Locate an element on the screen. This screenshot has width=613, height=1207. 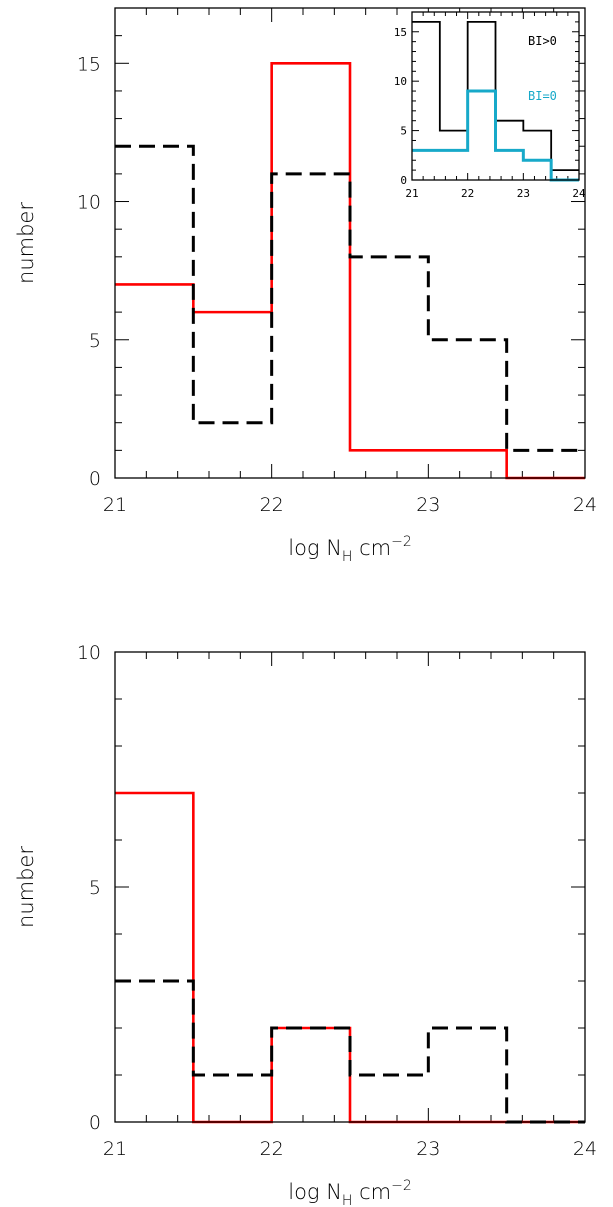
top-panel-x-tick-labels: 21 22 23 24 is located at coordinates (350, 505).